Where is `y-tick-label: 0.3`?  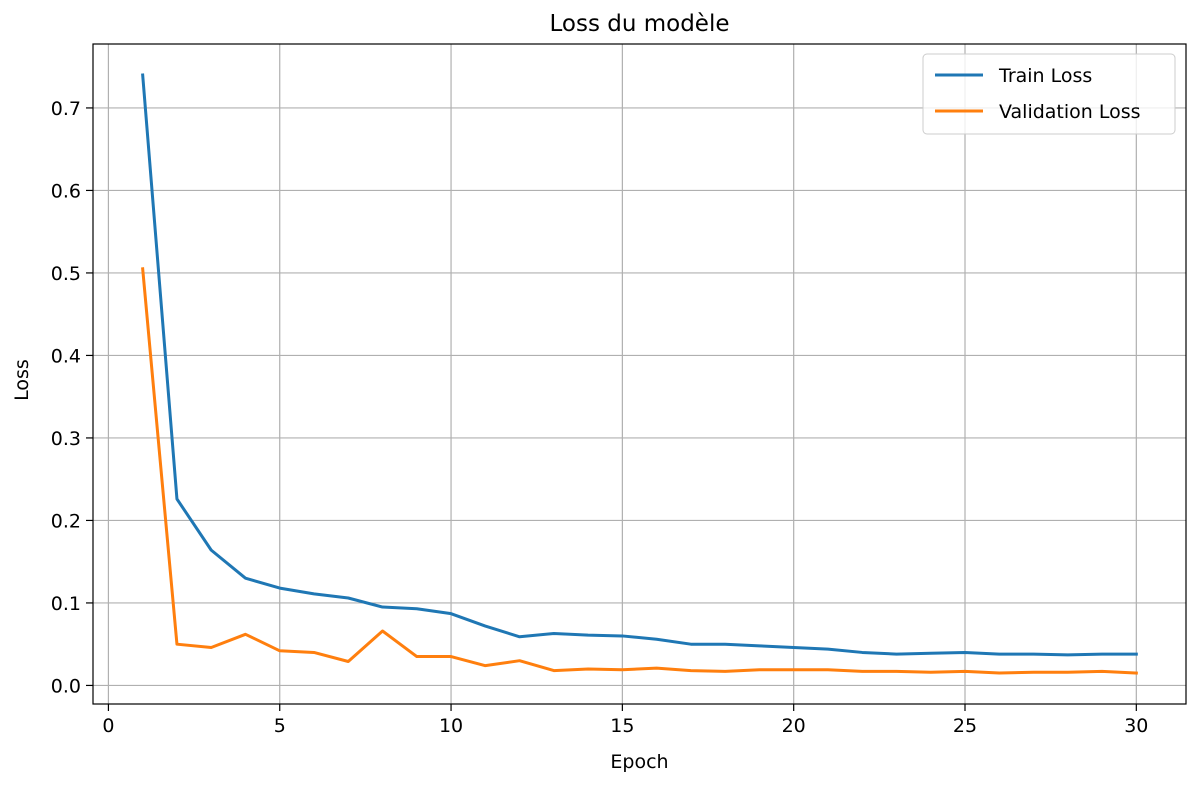 y-tick-label: 0.3 is located at coordinates (66, 439).